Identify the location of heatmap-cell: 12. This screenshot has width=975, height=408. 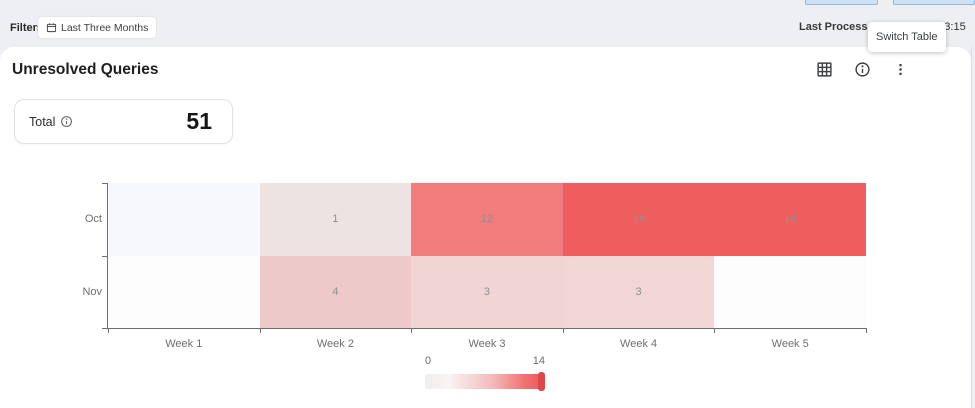
(487, 219).